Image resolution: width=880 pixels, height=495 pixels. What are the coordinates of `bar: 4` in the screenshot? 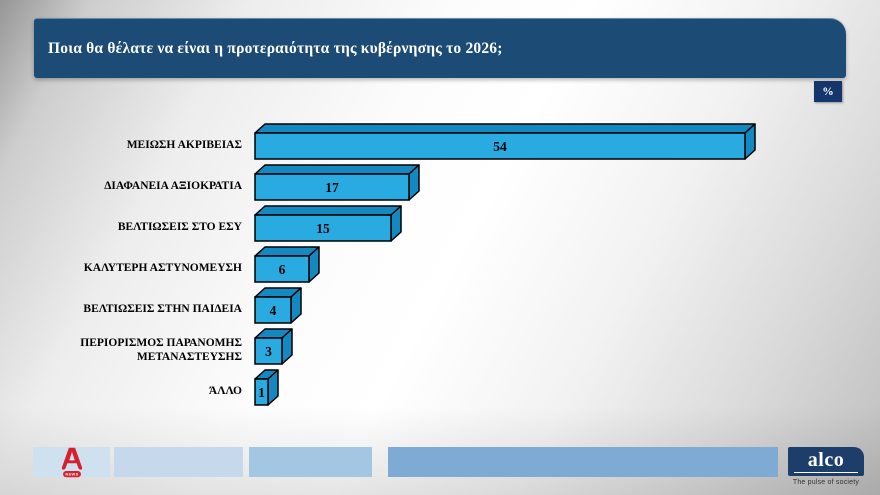 It's located at (278, 305).